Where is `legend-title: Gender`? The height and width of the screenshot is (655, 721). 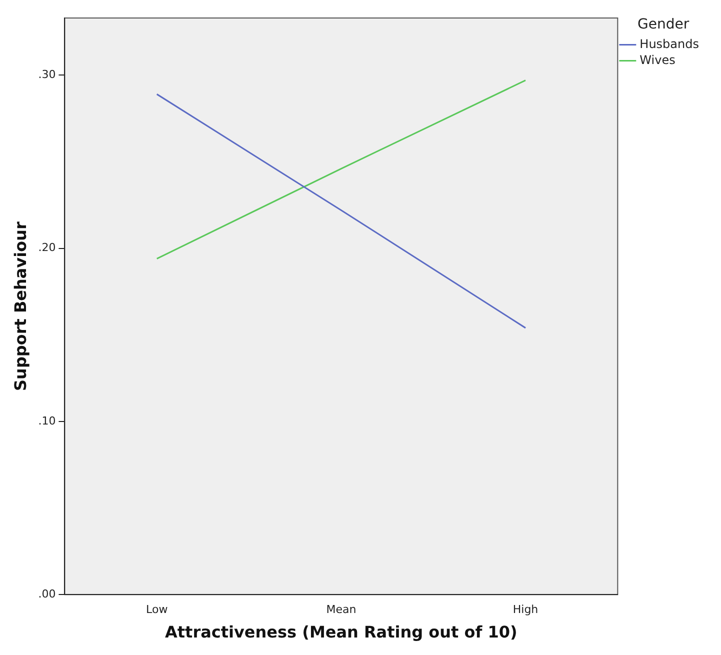
legend-title: Gender is located at coordinates (664, 24).